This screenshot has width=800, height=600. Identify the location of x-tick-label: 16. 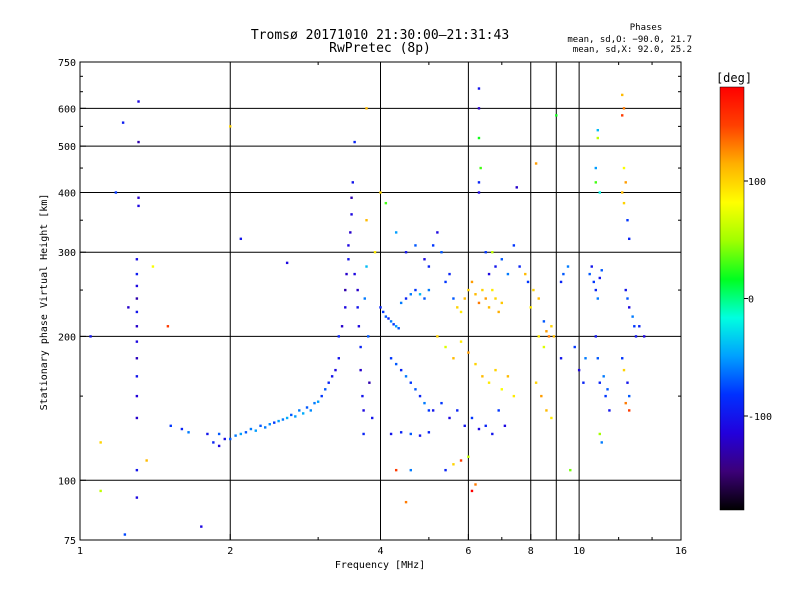
(681, 551).